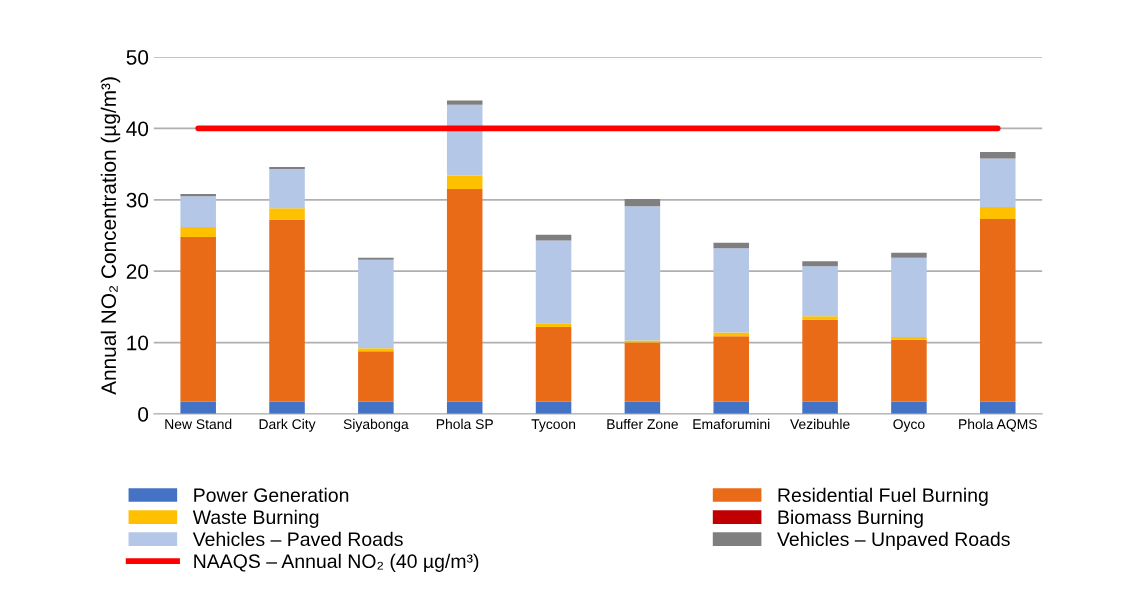 The image size is (1139, 600). I want to click on x-tick-label: Phola SP, so click(464, 424).